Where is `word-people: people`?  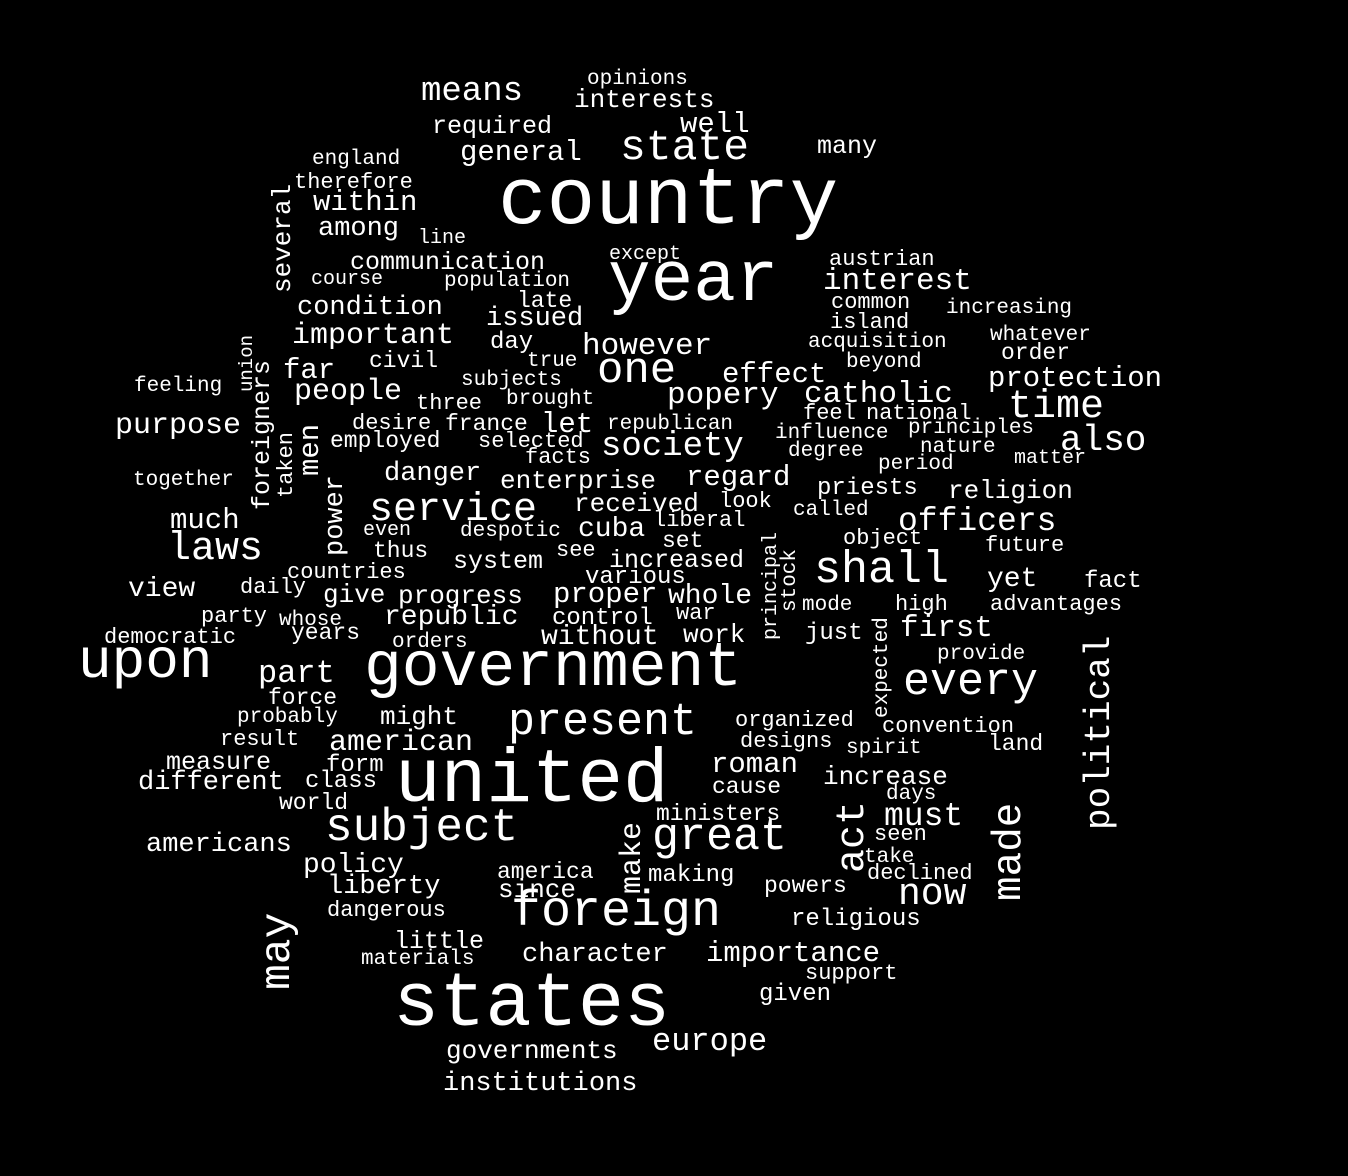
word-people: people is located at coordinates (348, 392).